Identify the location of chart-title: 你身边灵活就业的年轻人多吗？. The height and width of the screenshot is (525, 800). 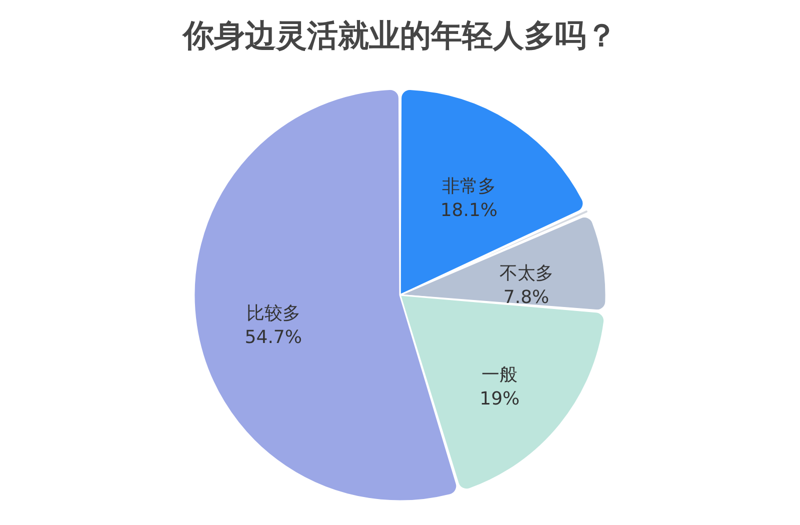
(399, 36).